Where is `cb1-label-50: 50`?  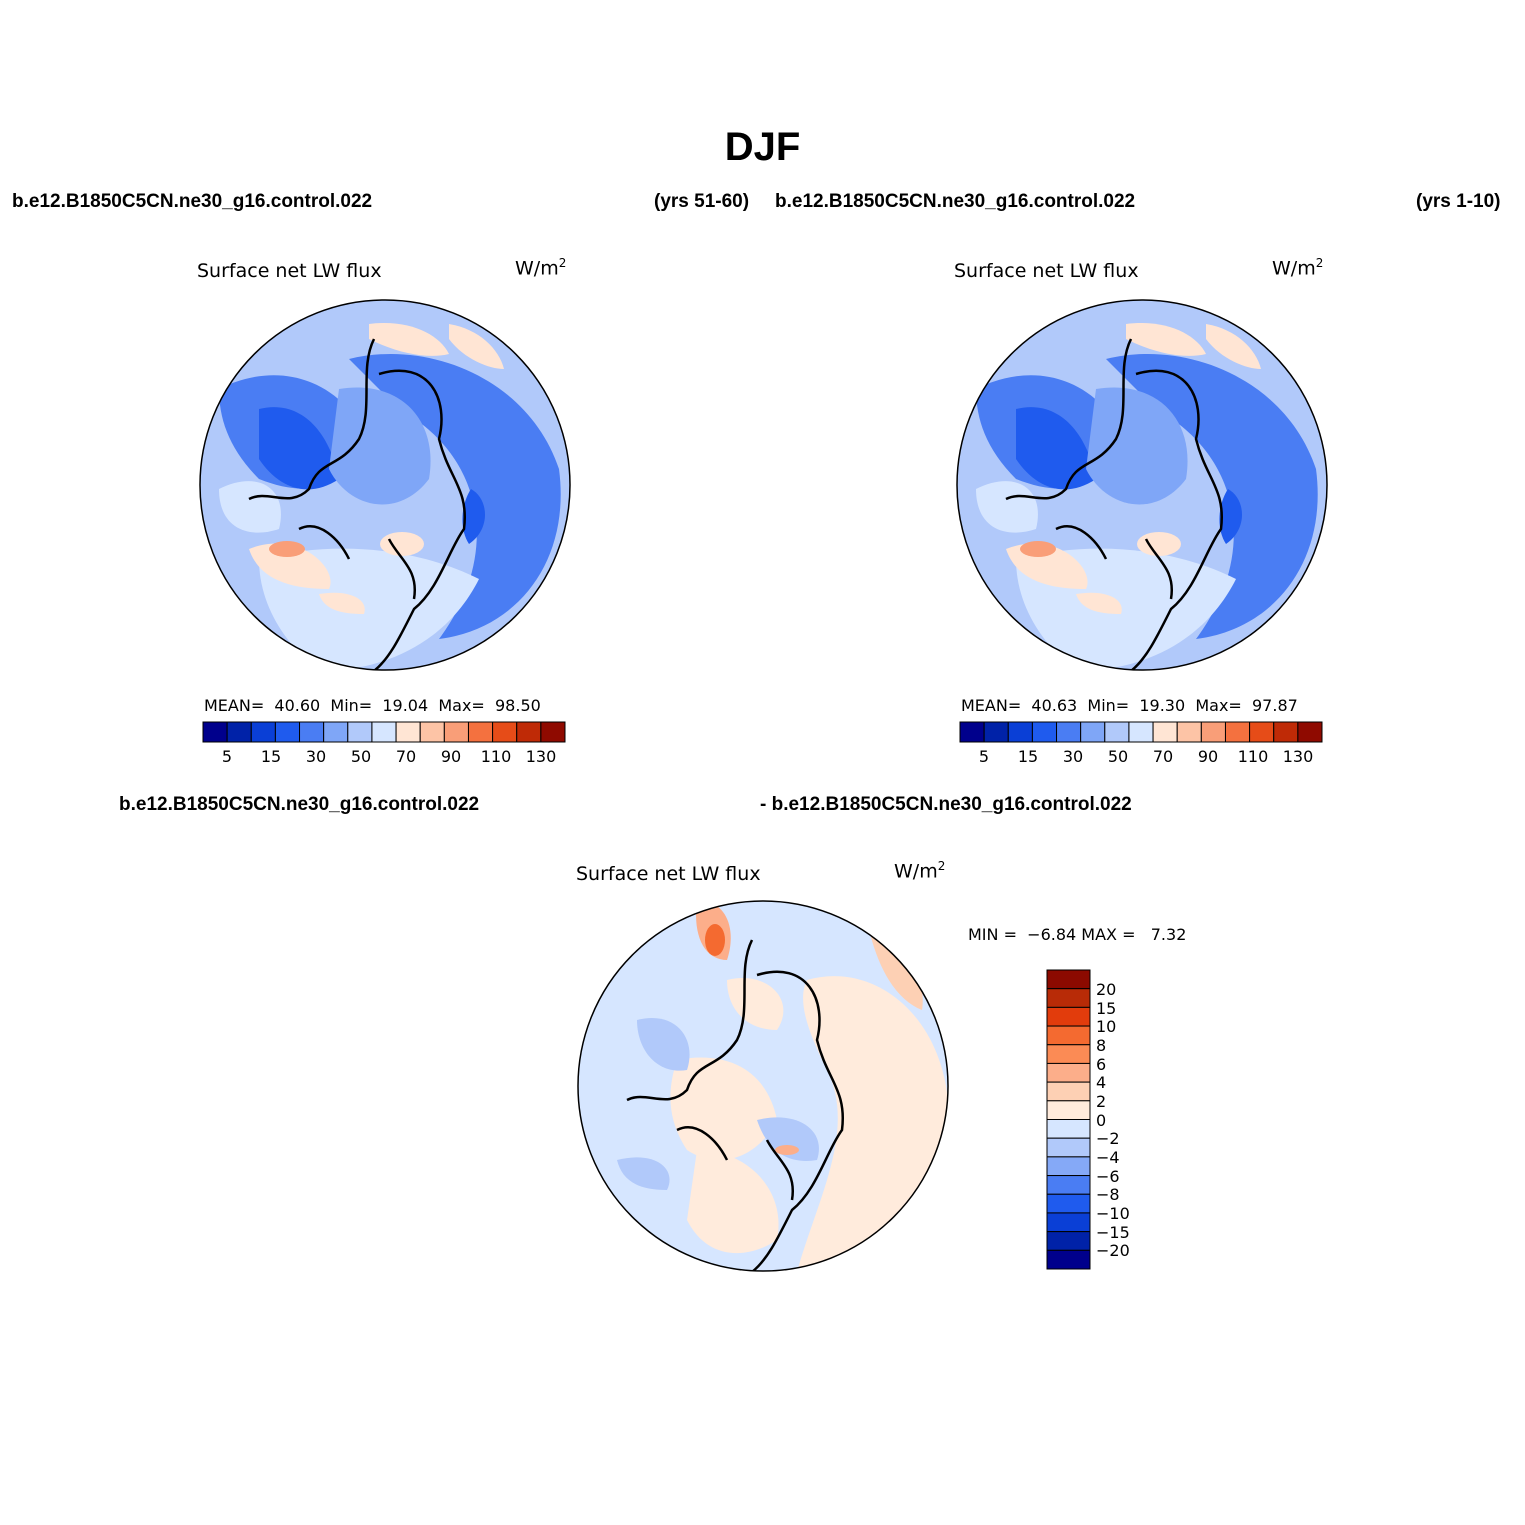
cb1-label-50: 50 is located at coordinates (361, 756).